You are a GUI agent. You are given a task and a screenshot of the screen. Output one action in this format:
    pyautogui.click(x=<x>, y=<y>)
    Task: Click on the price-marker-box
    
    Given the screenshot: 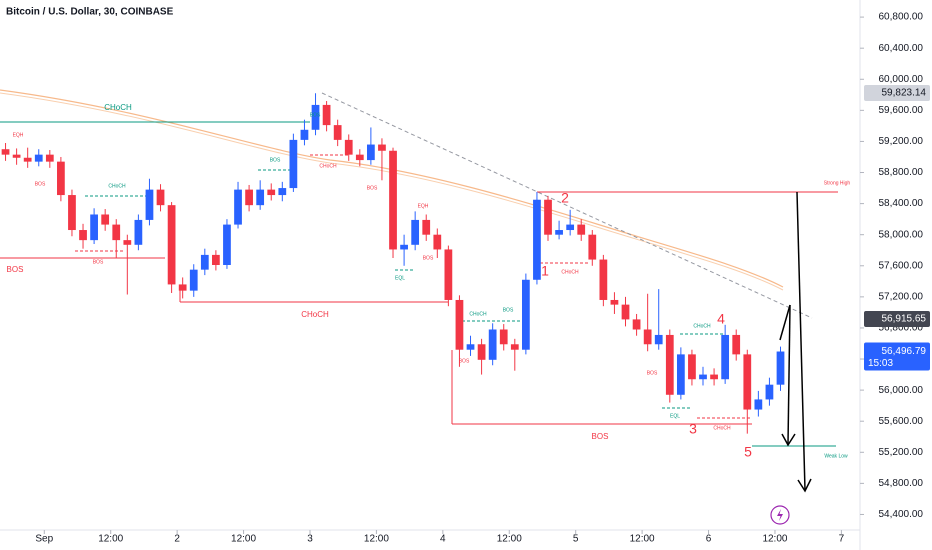 What is the action you would take?
    pyautogui.click(x=897, y=318)
    